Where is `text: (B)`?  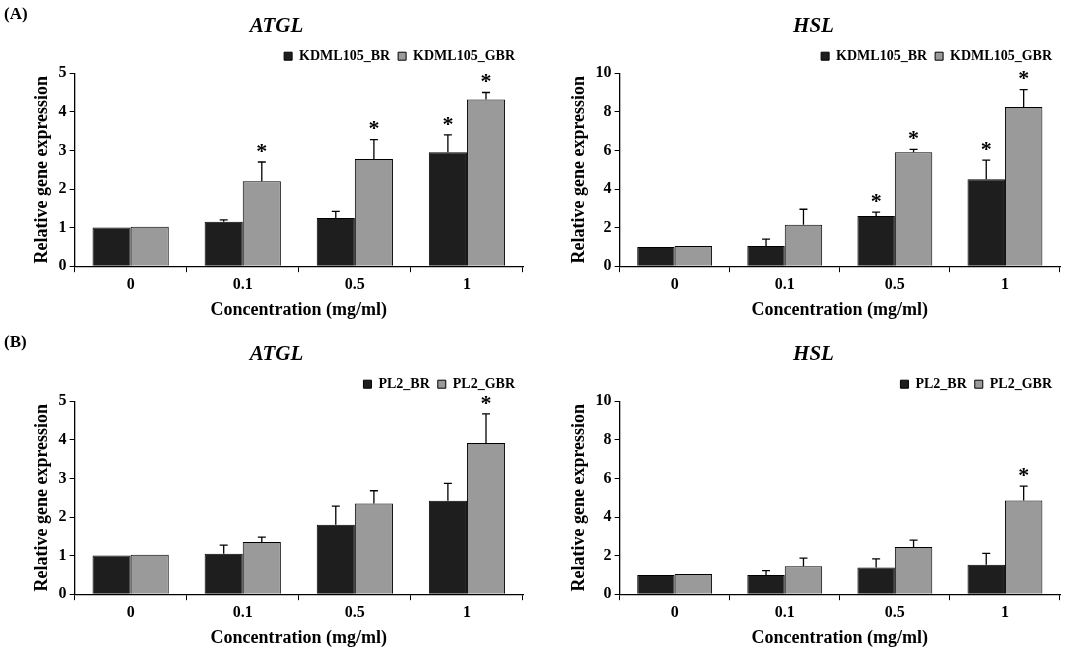
text: (B) is located at coordinates (15, 342).